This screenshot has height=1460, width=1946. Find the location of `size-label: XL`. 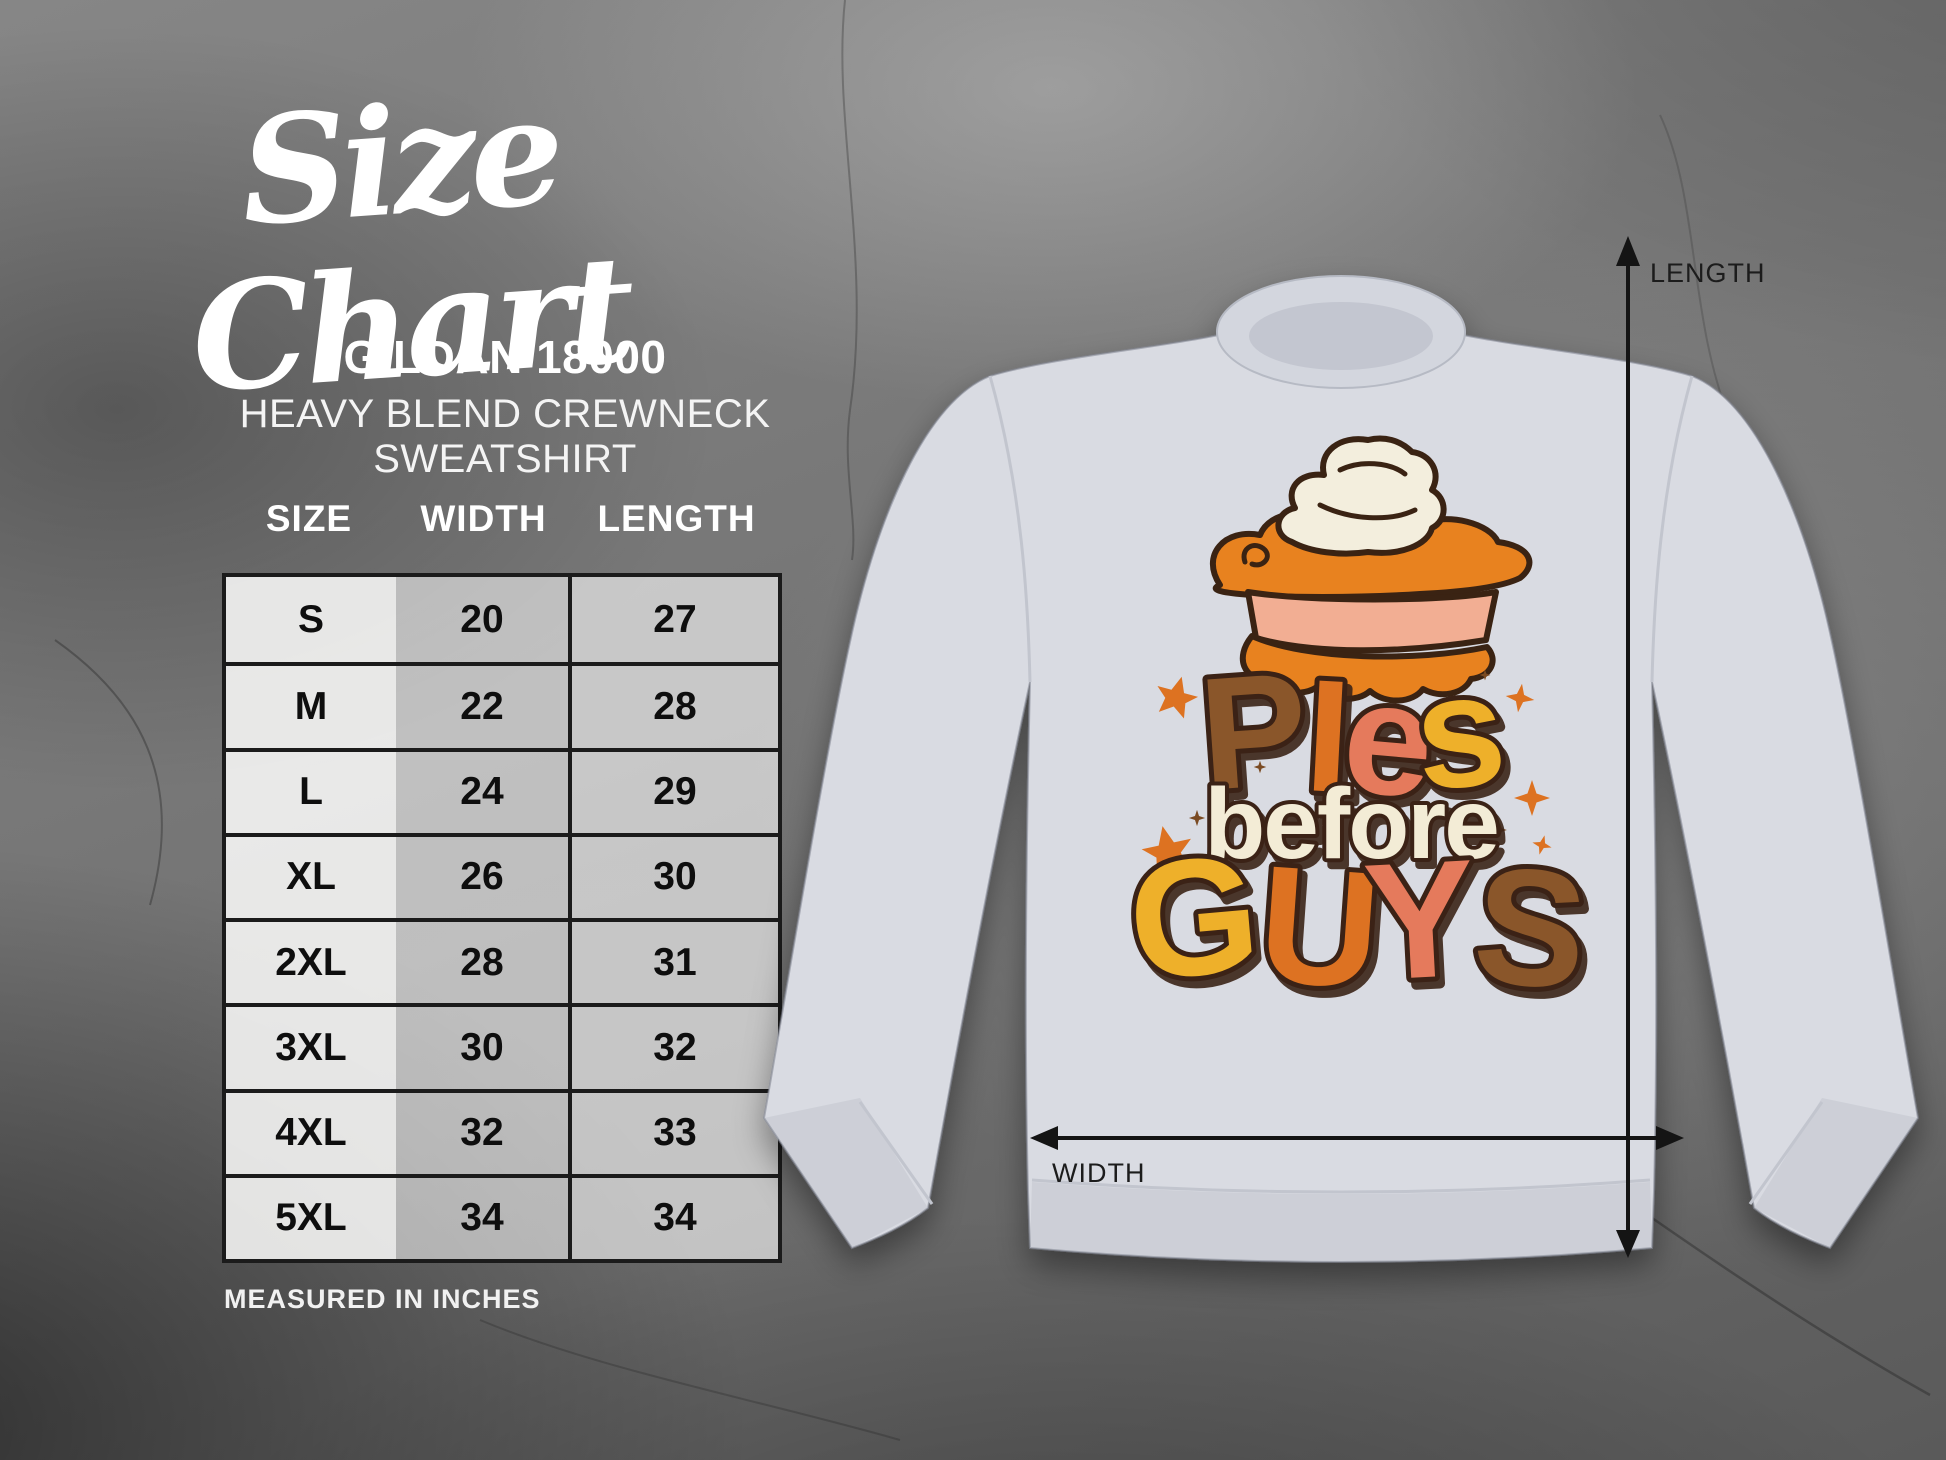

size-label: XL is located at coordinates (311, 875).